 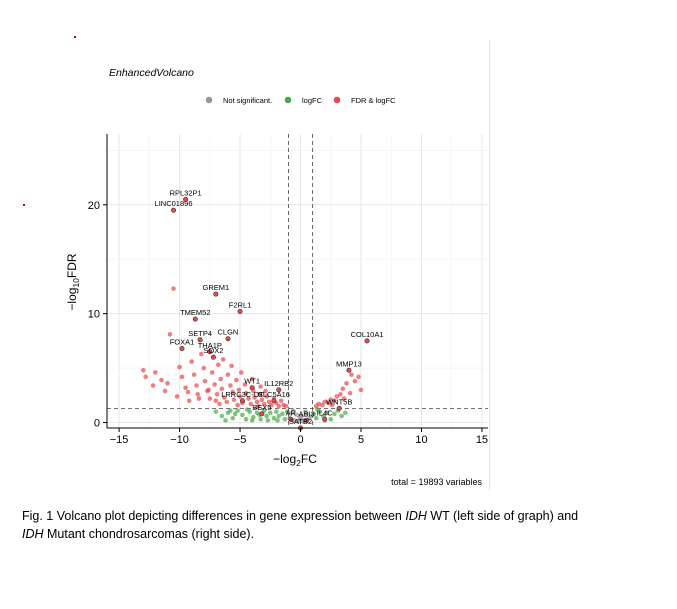 I want to click on x-tick-label: 10, so click(x=421, y=440).